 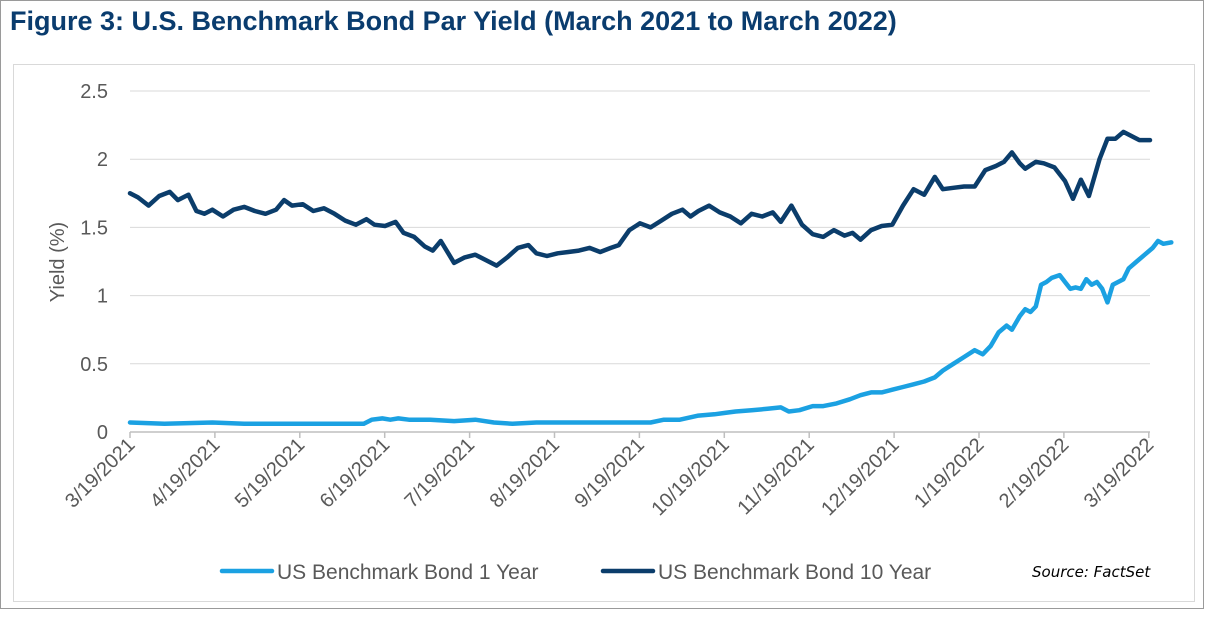 I want to click on source-note: Source: FactSet, so click(x=1091, y=572).